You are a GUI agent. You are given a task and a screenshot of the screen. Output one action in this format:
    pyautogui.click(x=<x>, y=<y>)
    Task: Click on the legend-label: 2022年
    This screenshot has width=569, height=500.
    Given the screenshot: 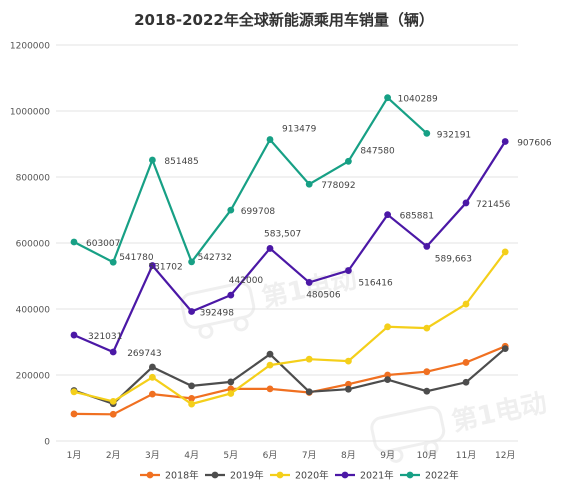 What is the action you would take?
    pyautogui.click(x=442, y=476)
    